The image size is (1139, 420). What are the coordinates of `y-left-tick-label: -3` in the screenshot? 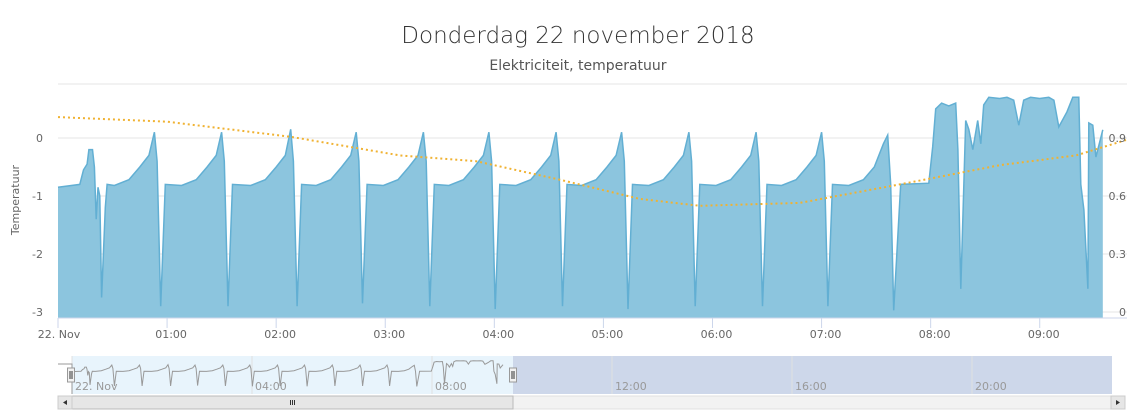 It's located at (37, 312).